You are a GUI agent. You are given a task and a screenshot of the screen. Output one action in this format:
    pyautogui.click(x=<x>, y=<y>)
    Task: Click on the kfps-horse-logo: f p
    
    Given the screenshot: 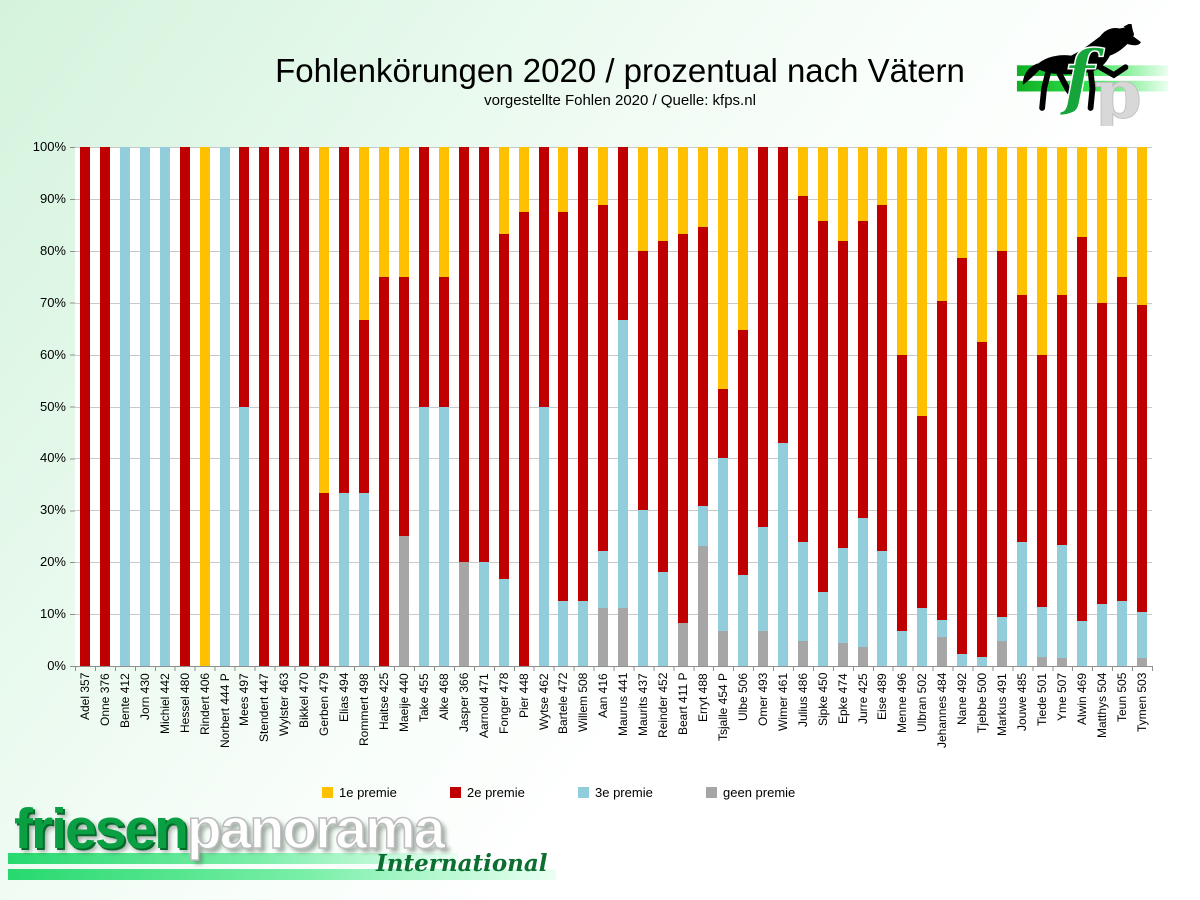 What is the action you would take?
    pyautogui.click(x=1092, y=78)
    